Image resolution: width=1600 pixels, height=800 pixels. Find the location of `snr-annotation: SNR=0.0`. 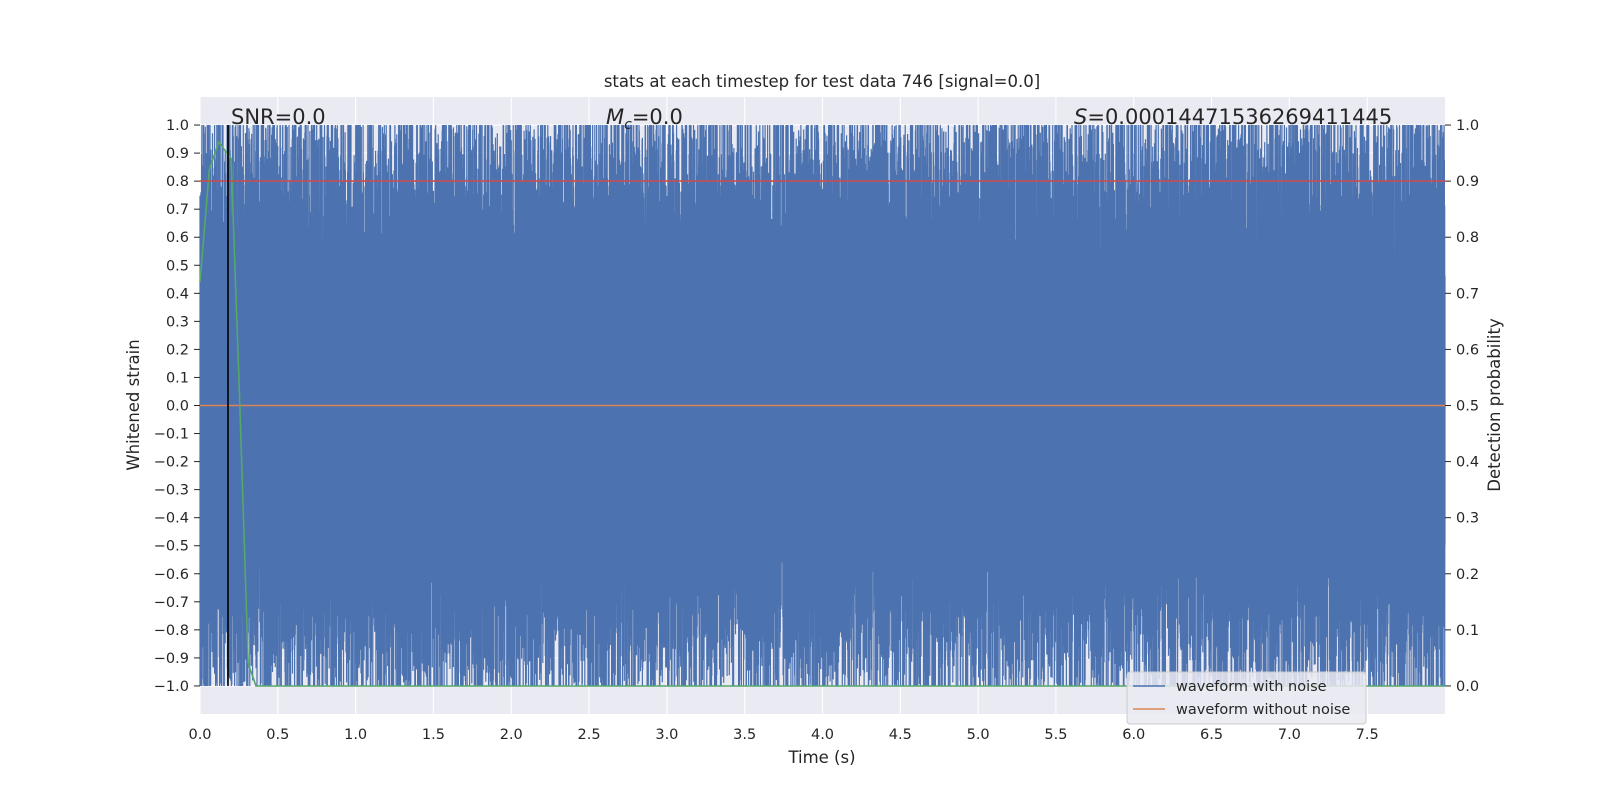

snr-annotation: SNR=0.0 is located at coordinates (278, 117).